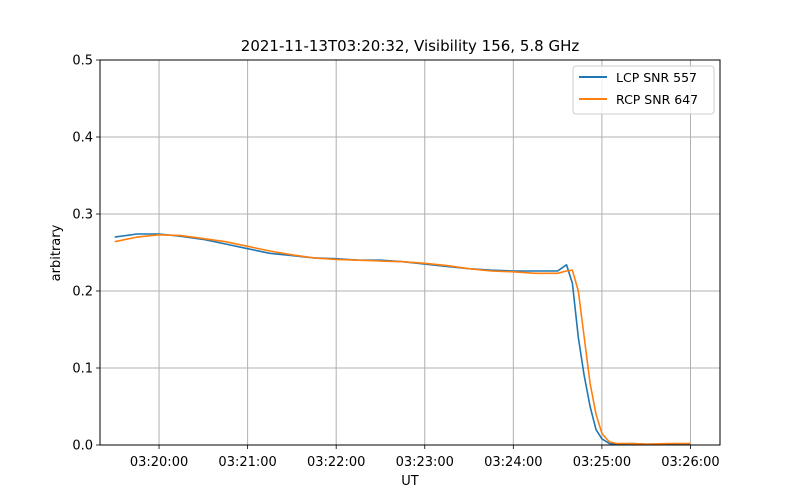  I want to click on y-tick-label: 0.4, so click(82, 138).